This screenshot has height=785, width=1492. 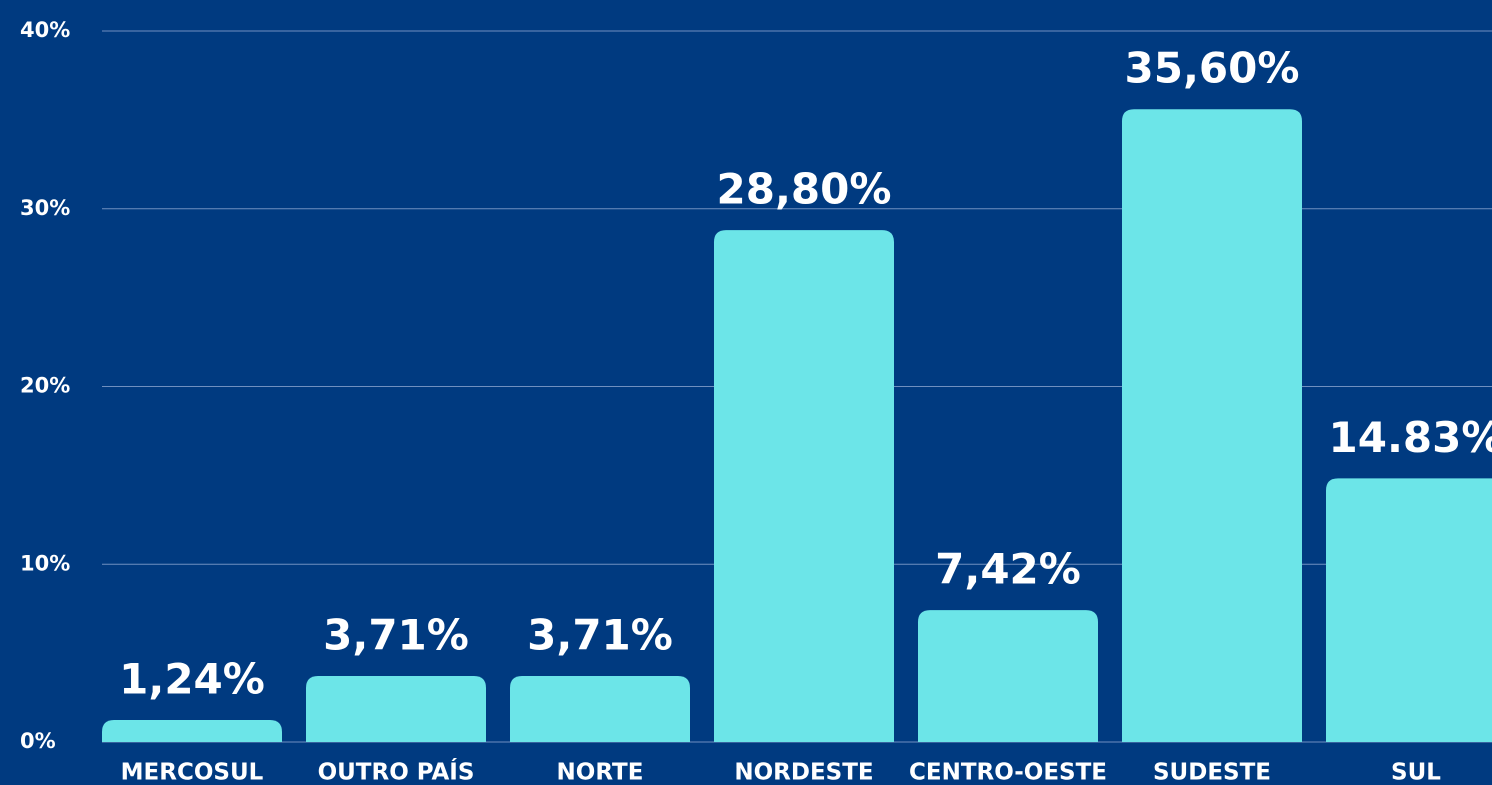 I want to click on value-label: 7,42%, so click(x=1008, y=569).